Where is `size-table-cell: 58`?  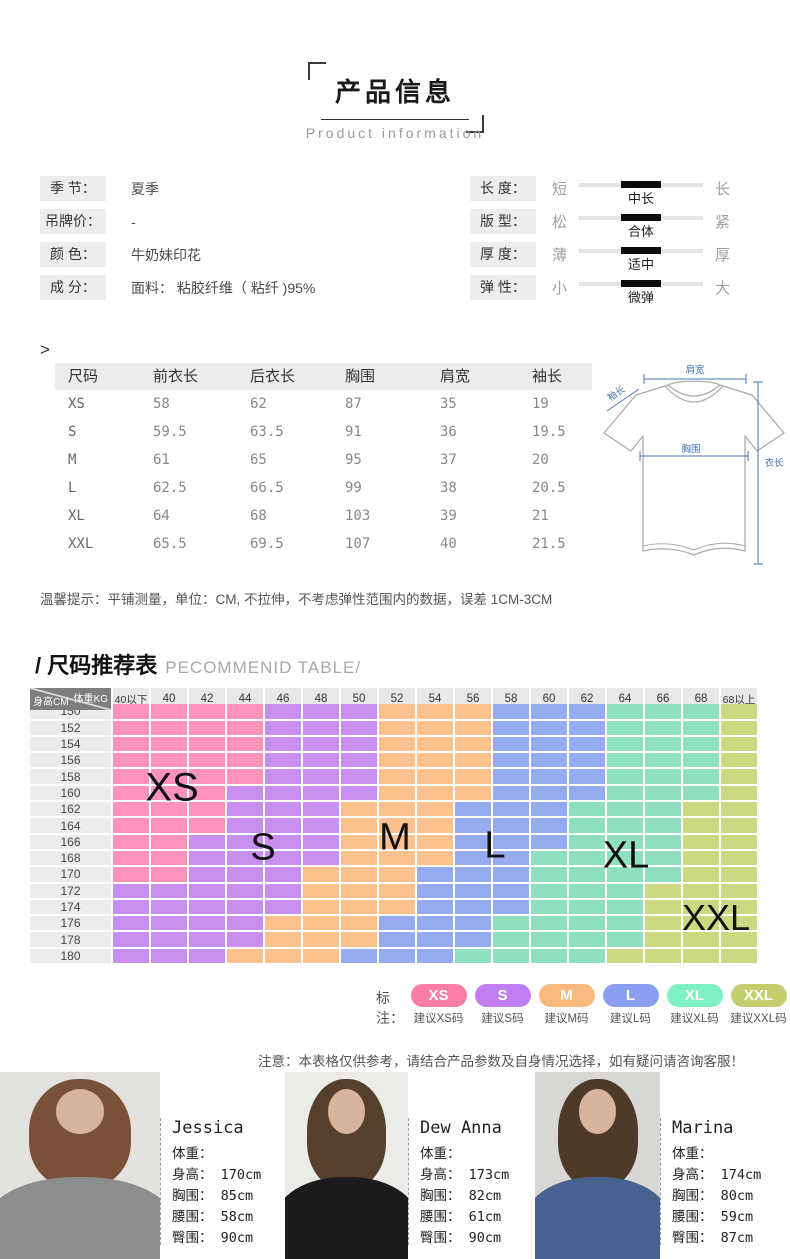
size-table-cell: 58 is located at coordinates (161, 404).